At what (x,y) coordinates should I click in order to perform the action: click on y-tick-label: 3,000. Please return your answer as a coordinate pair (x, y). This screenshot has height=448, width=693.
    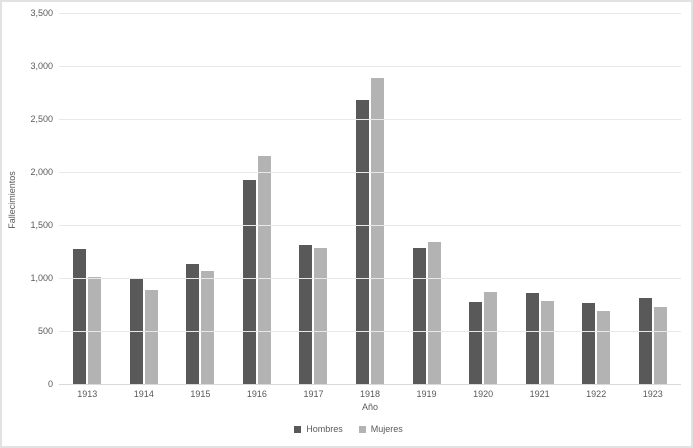
    Looking at the image, I should click on (41, 66).